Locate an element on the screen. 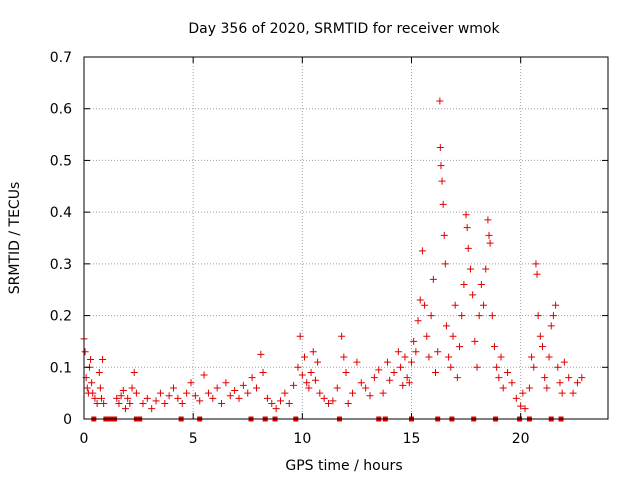 This screenshot has height=480, width=640. x-axis-label: GPS time / hours is located at coordinates (343, 466).